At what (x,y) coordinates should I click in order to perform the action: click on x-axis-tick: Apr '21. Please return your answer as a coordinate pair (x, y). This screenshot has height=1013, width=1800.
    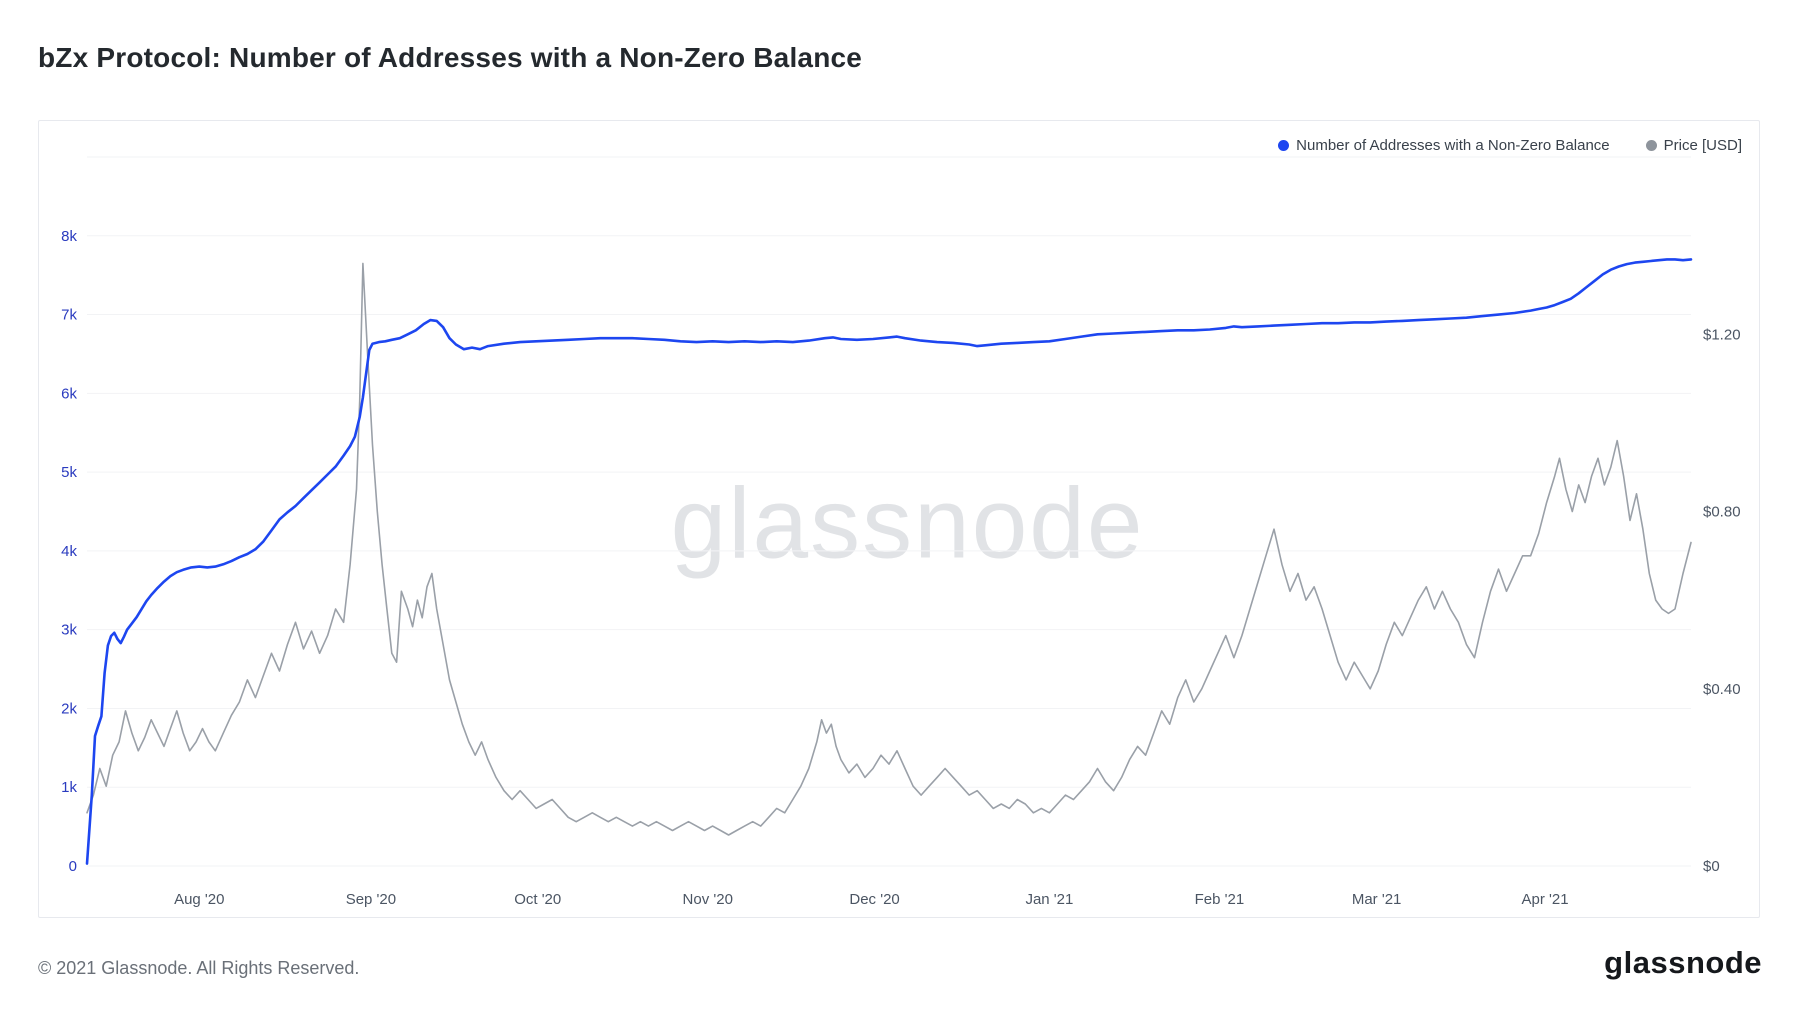
    Looking at the image, I should click on (1545, 899).